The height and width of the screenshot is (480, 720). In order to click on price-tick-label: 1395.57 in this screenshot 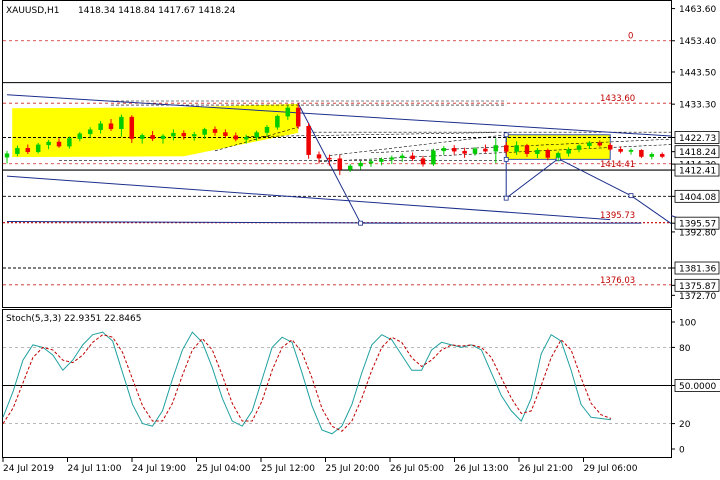, I will do `click(697, 225)`.